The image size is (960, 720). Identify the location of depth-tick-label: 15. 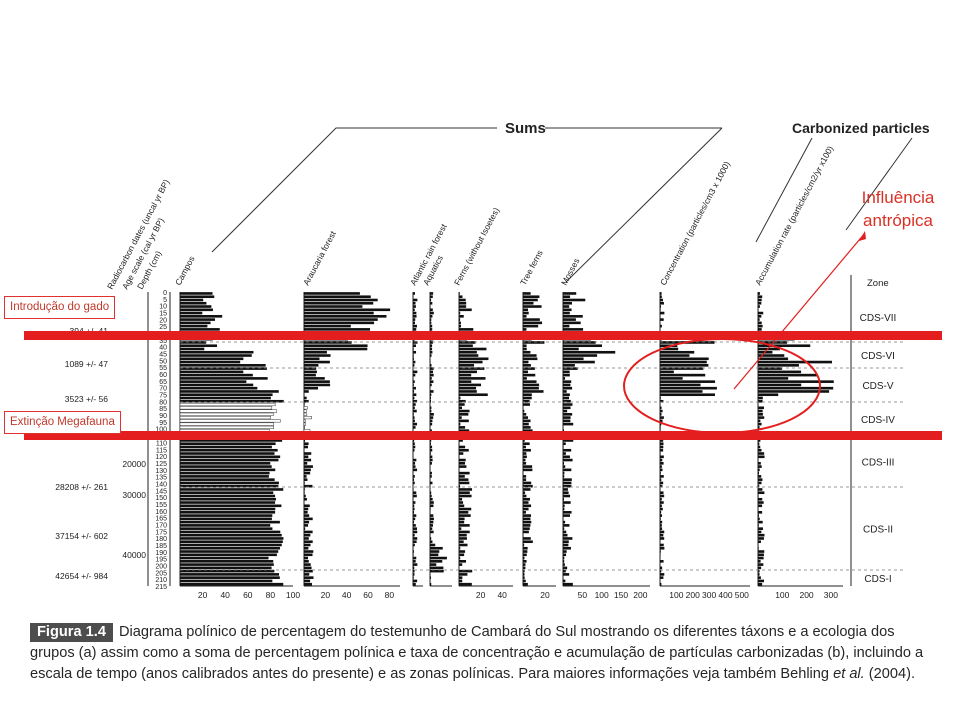
(163, 314).